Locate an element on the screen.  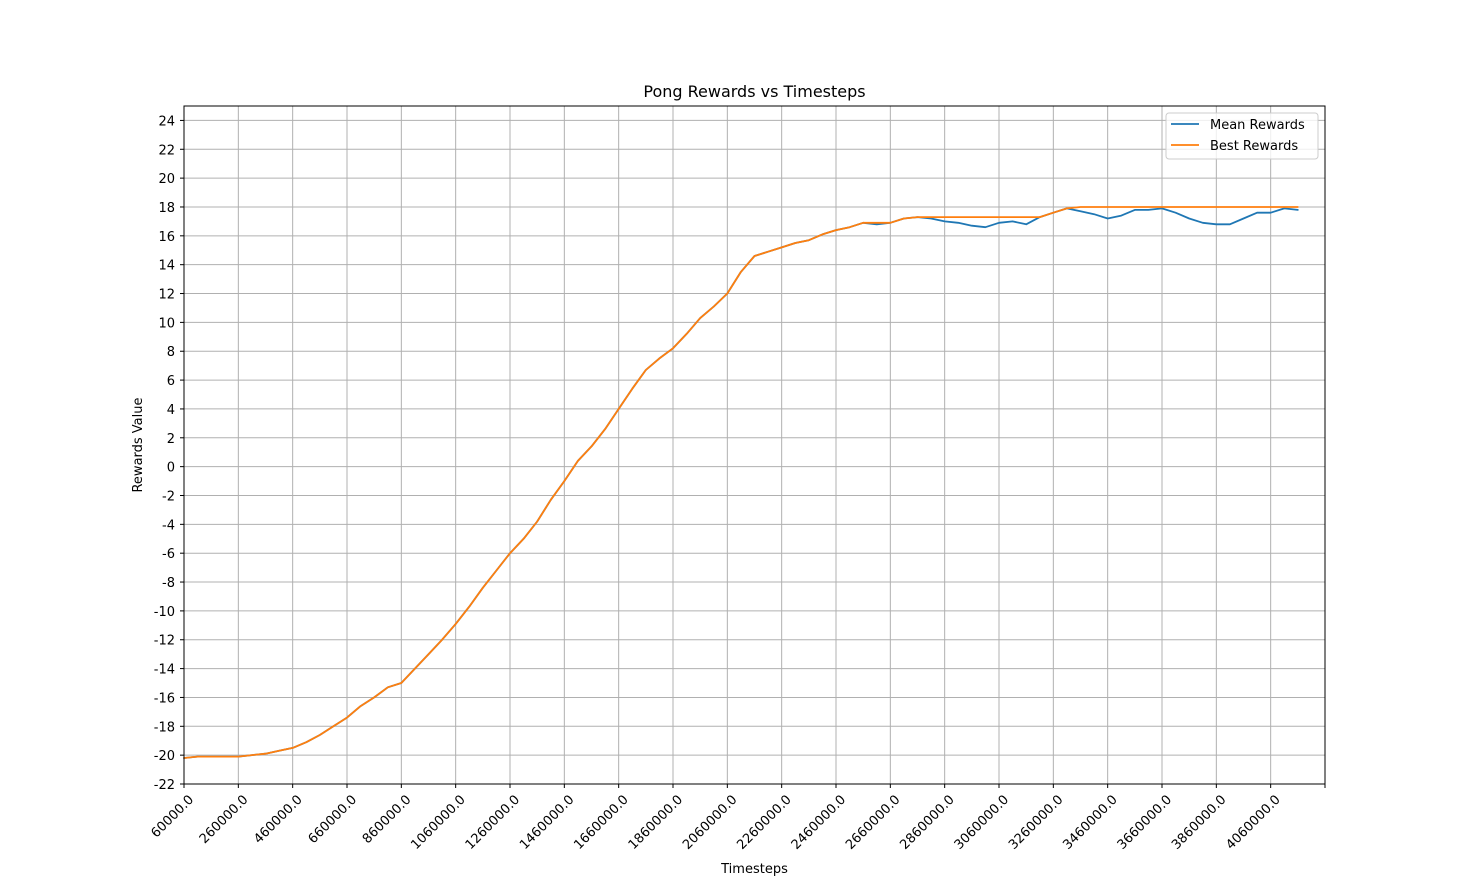
x-axis-label: Timesteps is located at coordinates (754, 869).